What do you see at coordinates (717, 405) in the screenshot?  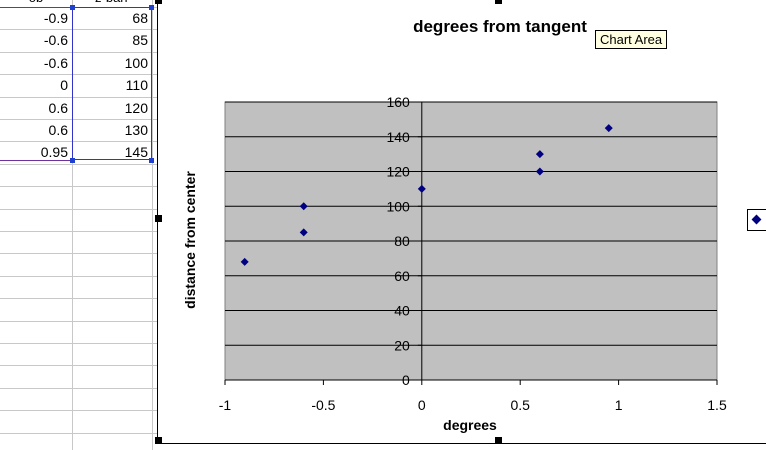 I see `x-tick-label: 1.5` at bounding box center [717, 405].